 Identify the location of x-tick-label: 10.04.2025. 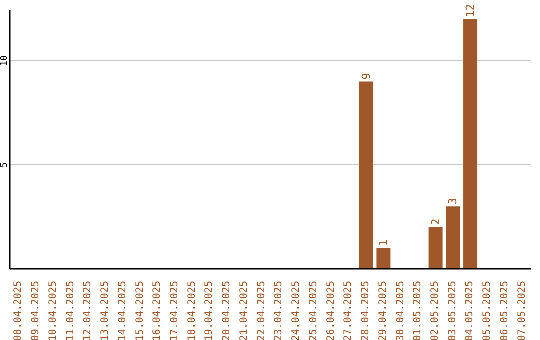
(53, 310).